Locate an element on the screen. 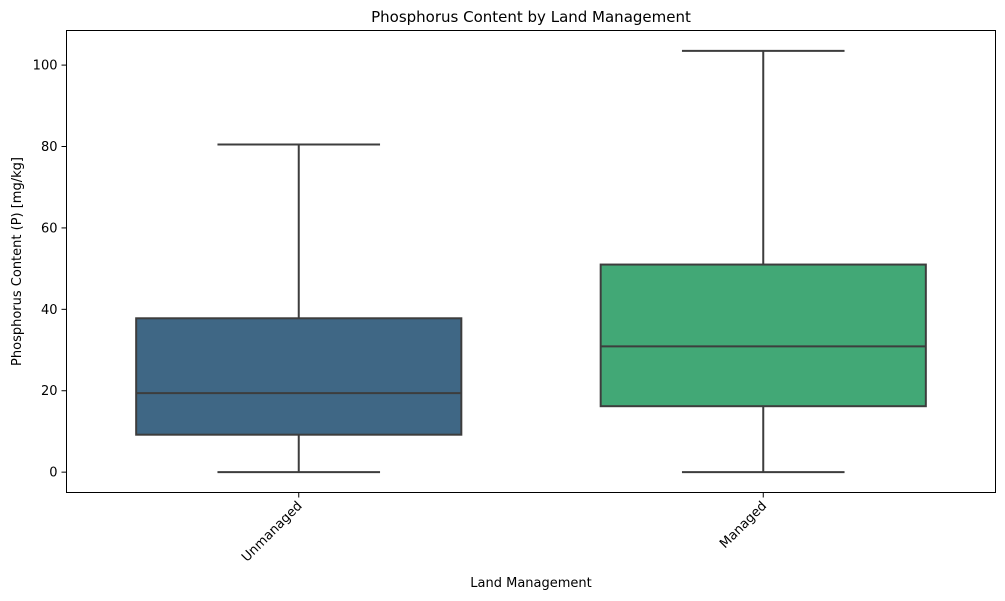 The width and height of the screenshot is (1005, 601). chart-title: Phosphorus Content by Land Management is located at coordinates (531, 17).